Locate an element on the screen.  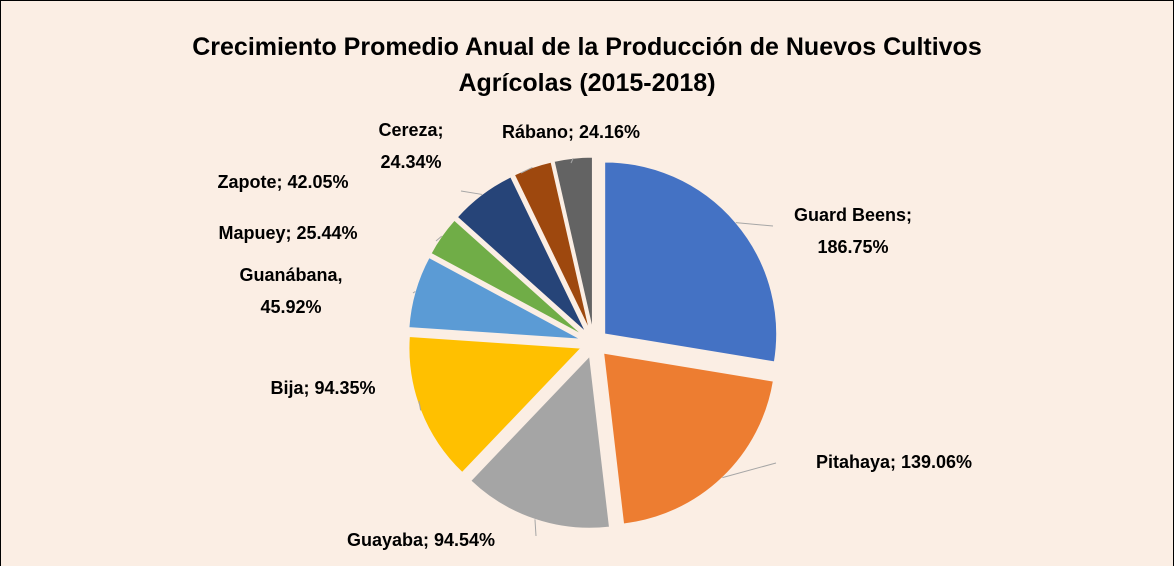
data-label-line: 186.75% is located at coordinates (852, 247).